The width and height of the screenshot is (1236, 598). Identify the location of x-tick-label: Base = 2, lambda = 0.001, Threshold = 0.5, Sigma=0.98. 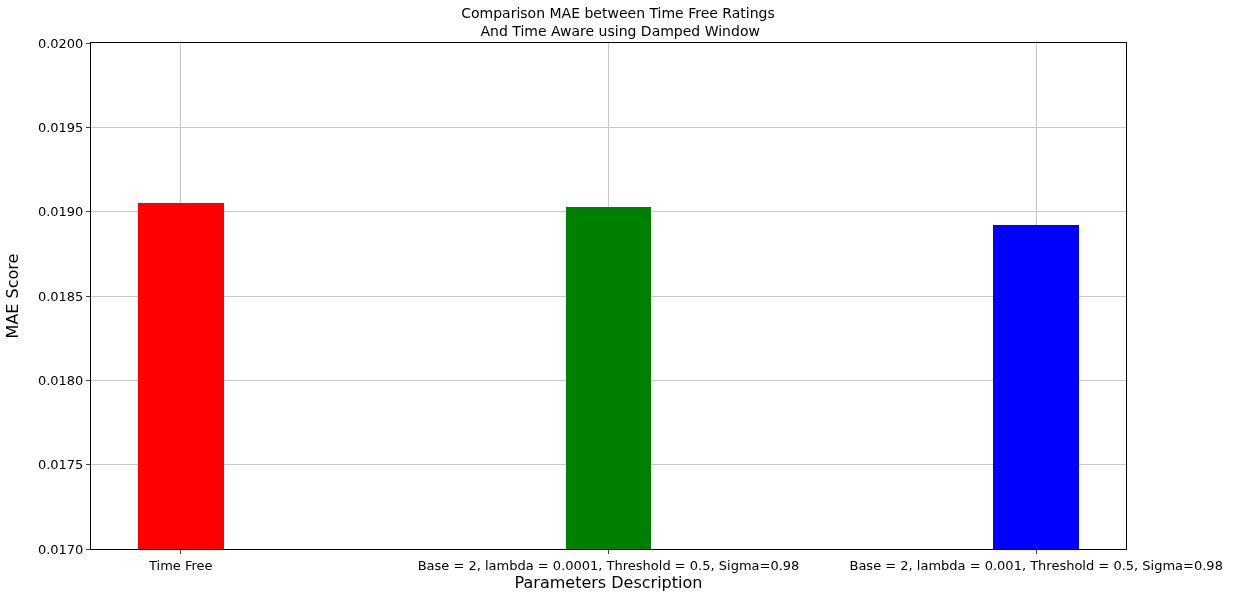
(1036, 565).